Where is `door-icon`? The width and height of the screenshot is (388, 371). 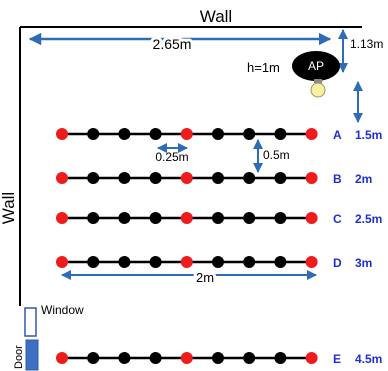
door-icon is located at coordinates (32, 355).